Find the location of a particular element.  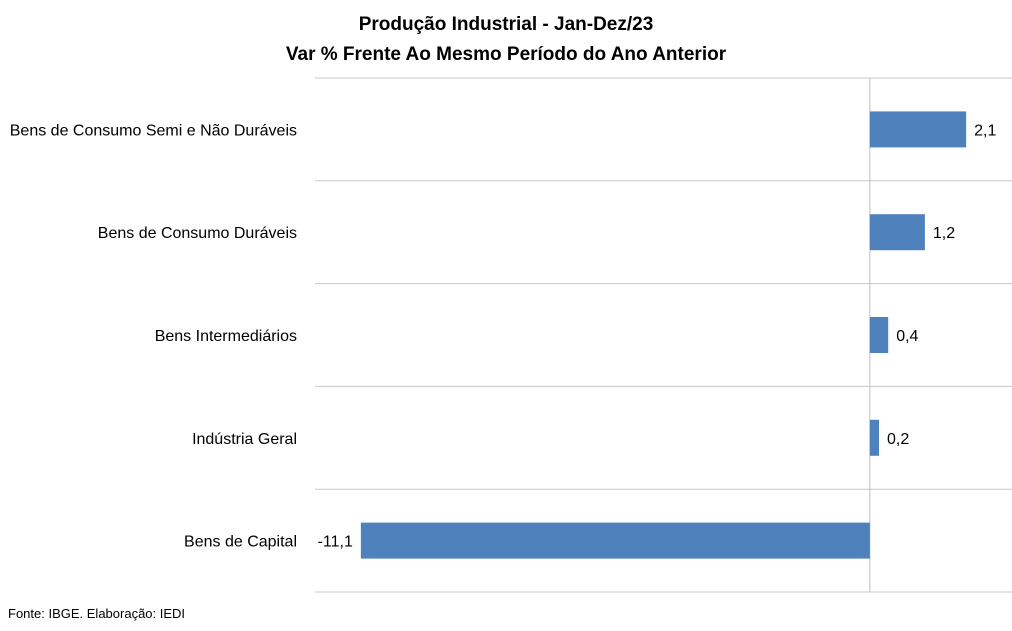

data-label: 1,2 is located at coordinates (944, 233).